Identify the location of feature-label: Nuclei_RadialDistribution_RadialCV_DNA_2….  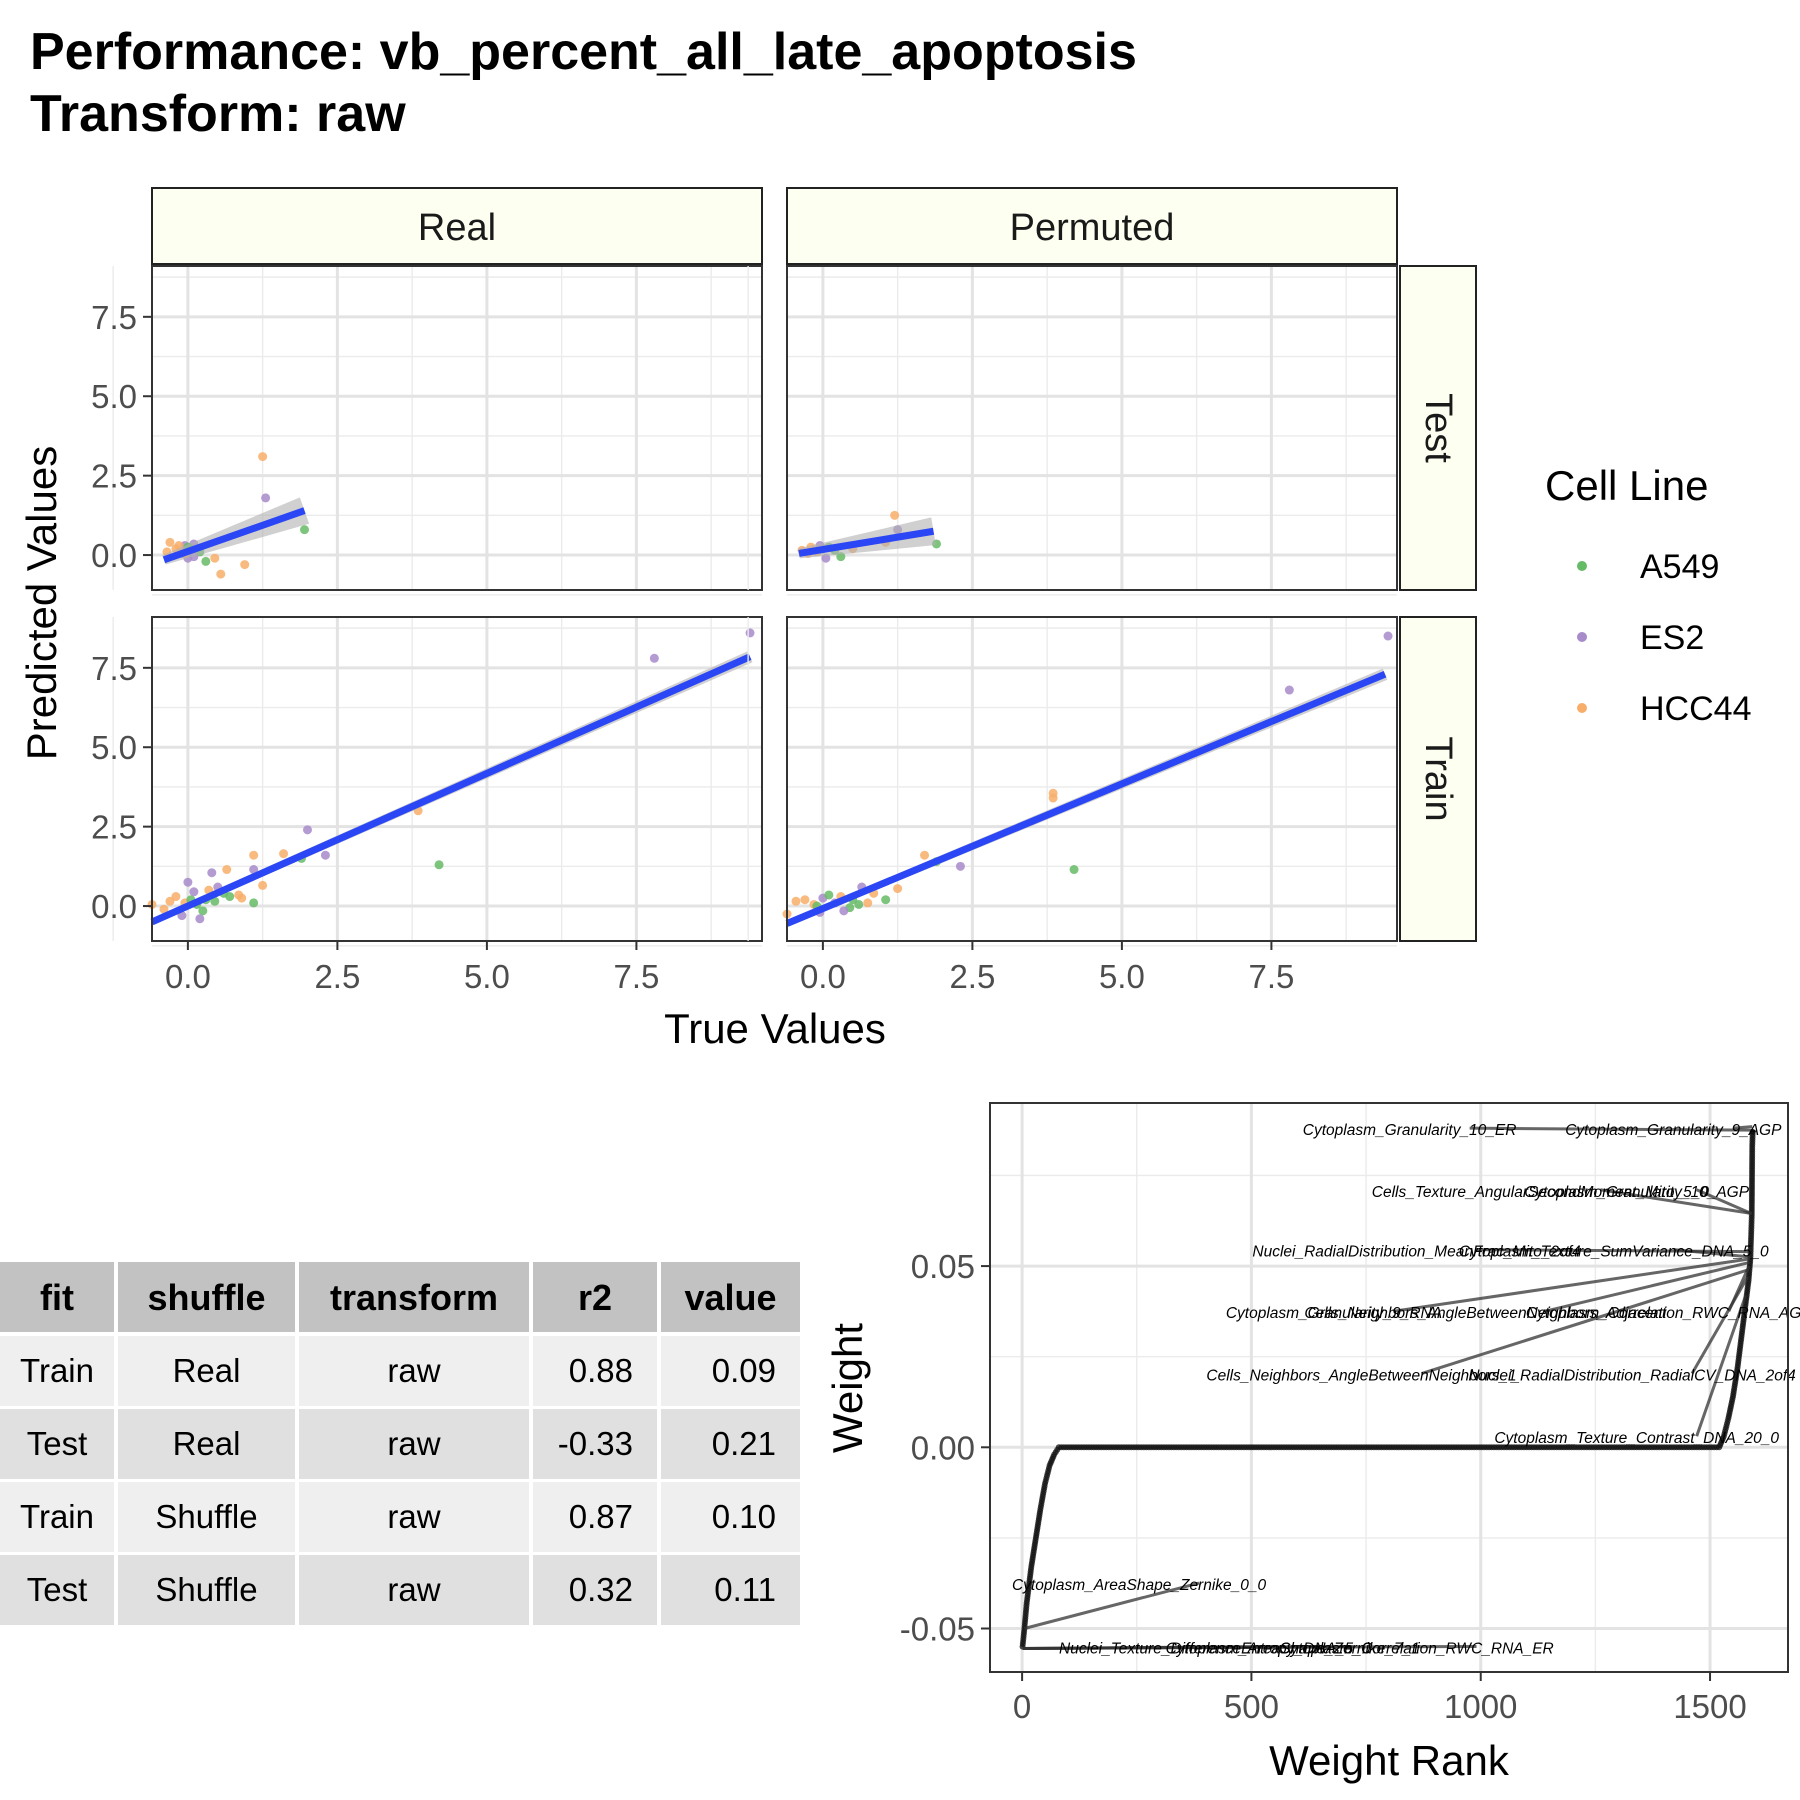
(1632, 1376).